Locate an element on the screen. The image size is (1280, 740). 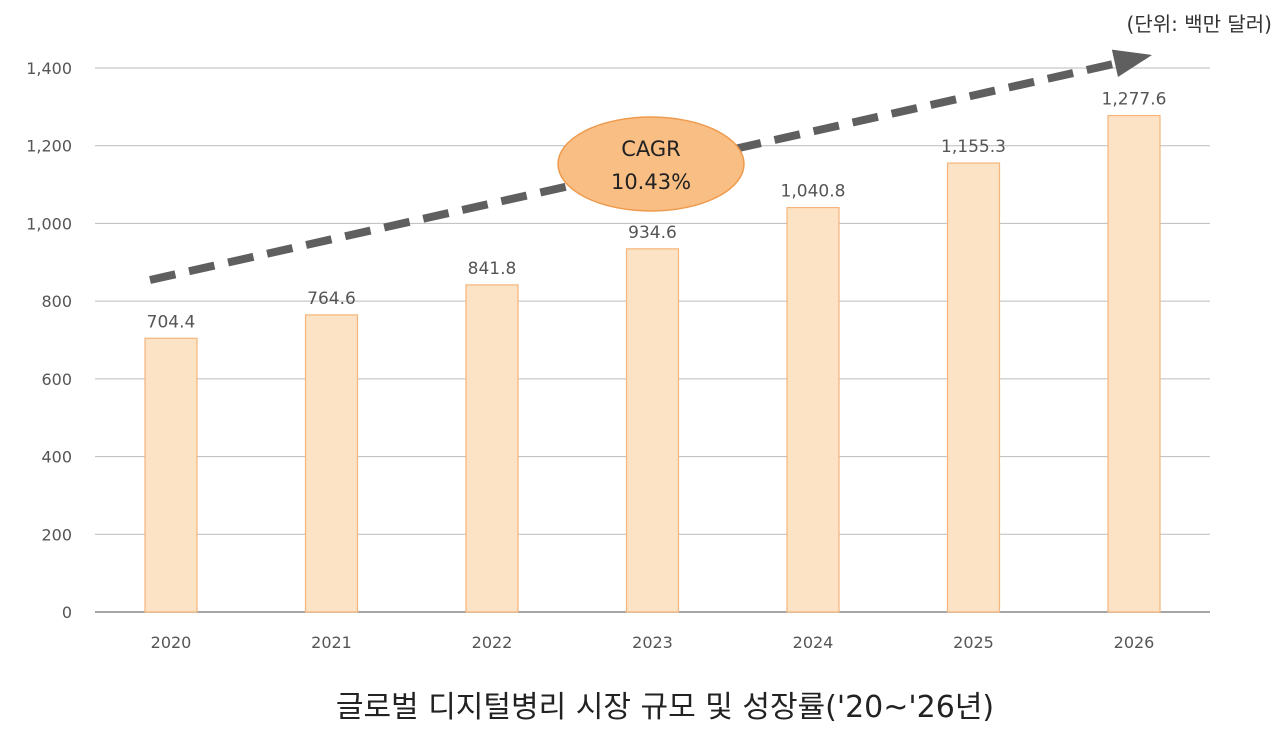
trend-arrowhead is located at coordinates (1131, 63).